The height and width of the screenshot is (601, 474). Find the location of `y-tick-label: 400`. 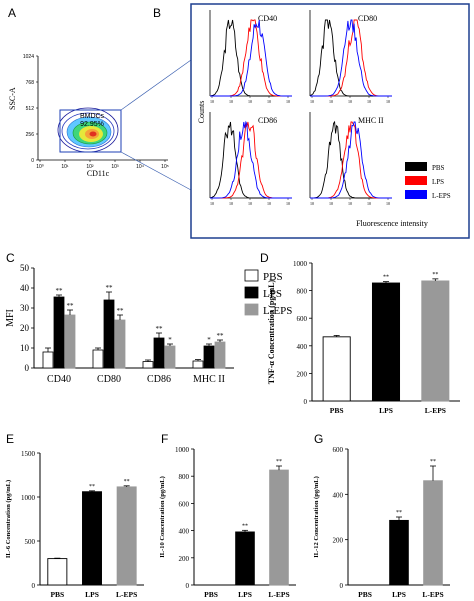

y-tick-label: 400 is located at coordinates (338, 495).